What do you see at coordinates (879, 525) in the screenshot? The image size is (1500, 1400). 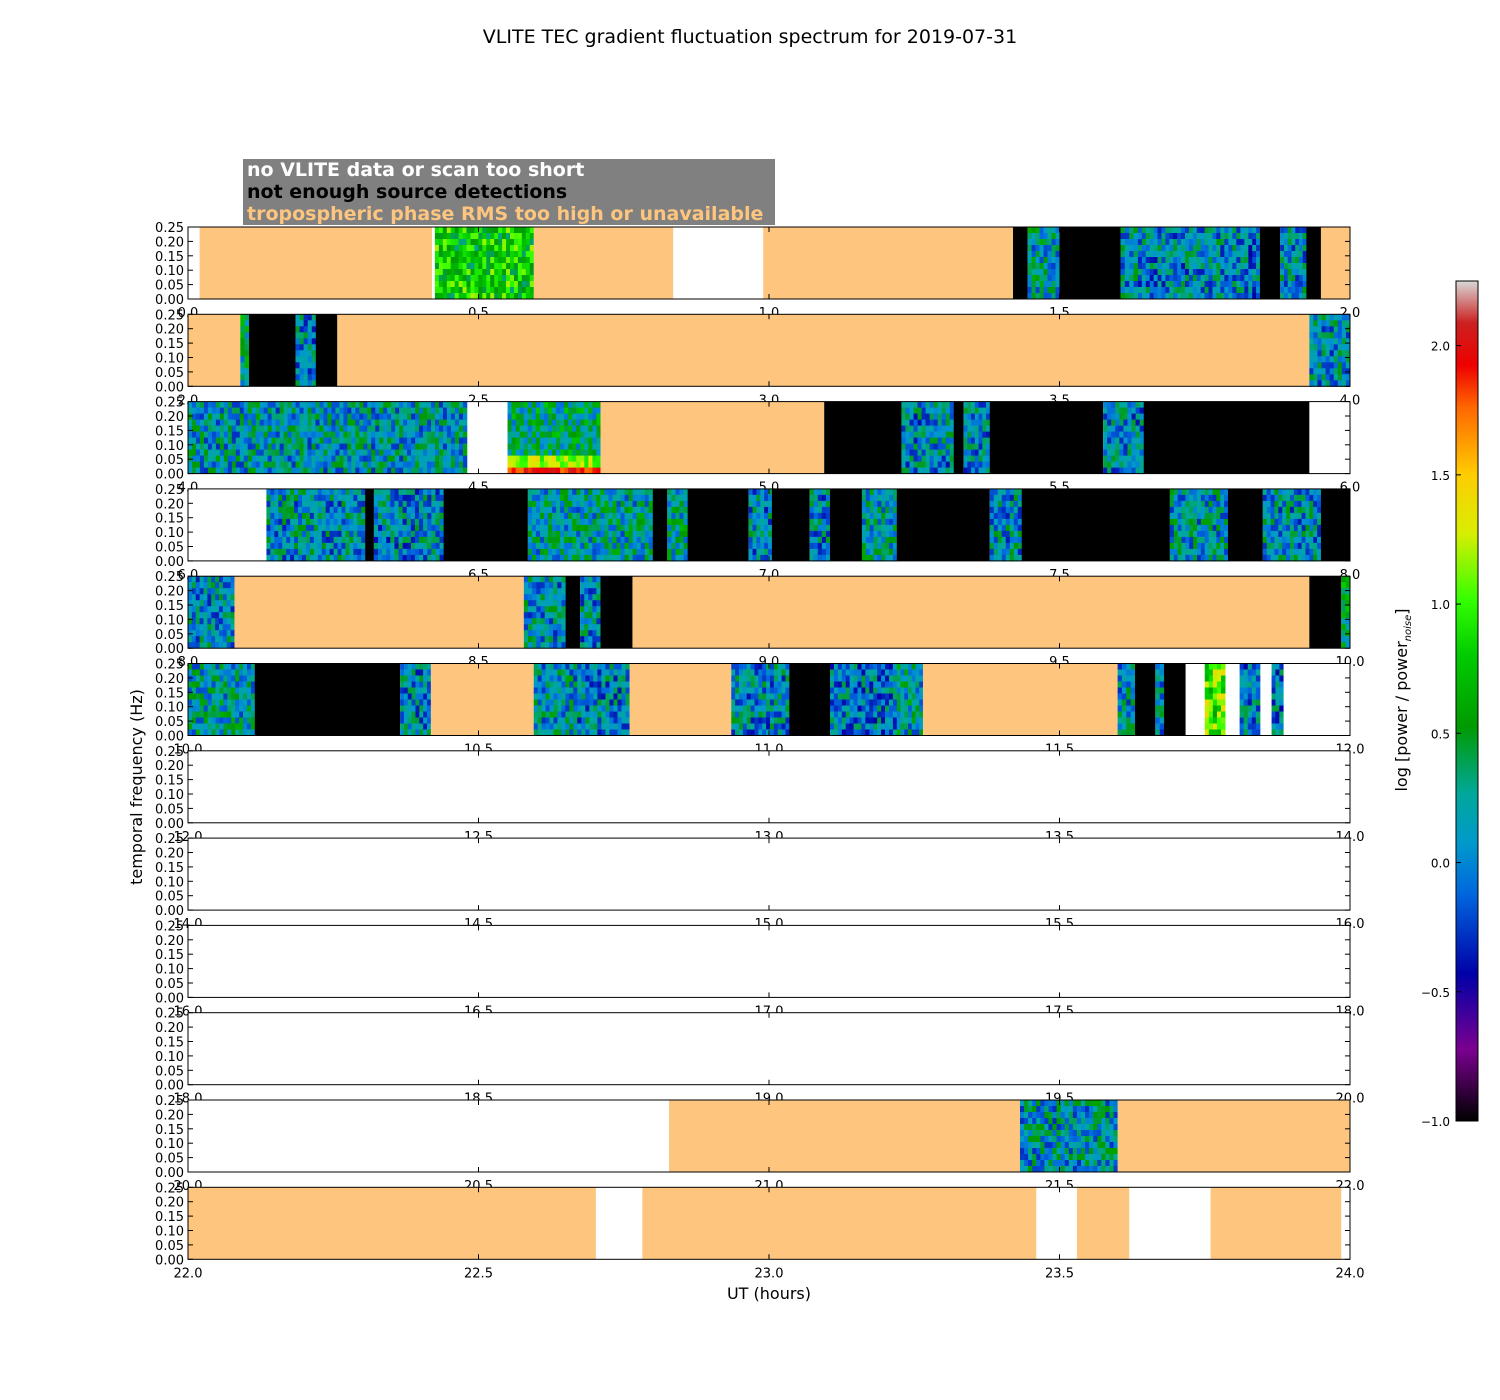 I see `segment-spectrum` at bounding box center [879, 525].